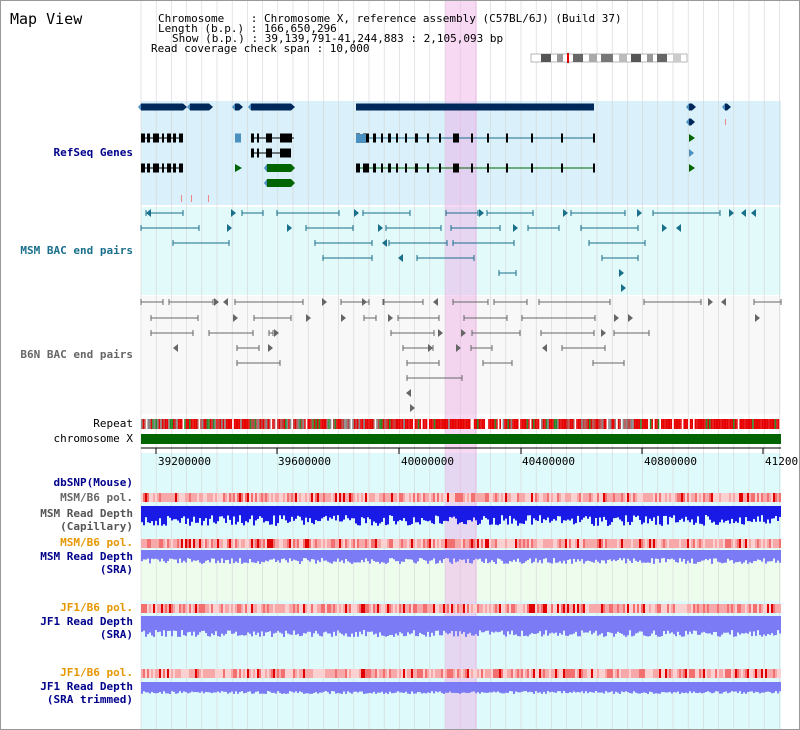 Image resolution: width=800 pixels, height=730 pixels. What do you see at coordinates (96, 526) in the screenshot?
I see `msm-depth-cap-sub-label: (Capillary)` at bounding box center [96, 526].